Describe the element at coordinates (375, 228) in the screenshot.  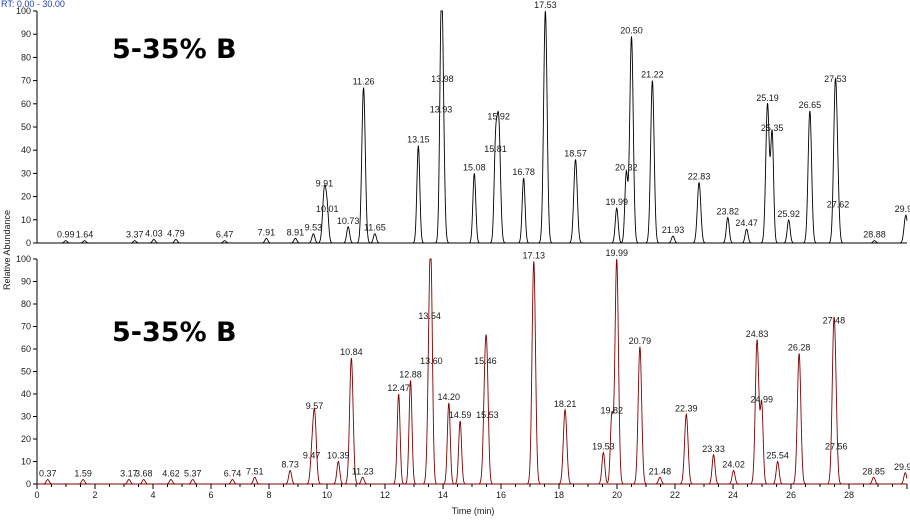
I see `peak-label: 11.65` at that location.